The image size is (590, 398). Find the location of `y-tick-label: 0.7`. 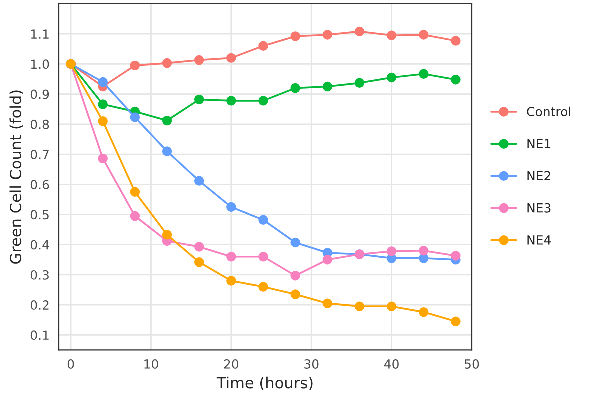

y-tick-label: 0.7 is located at coordinates (39, 155).